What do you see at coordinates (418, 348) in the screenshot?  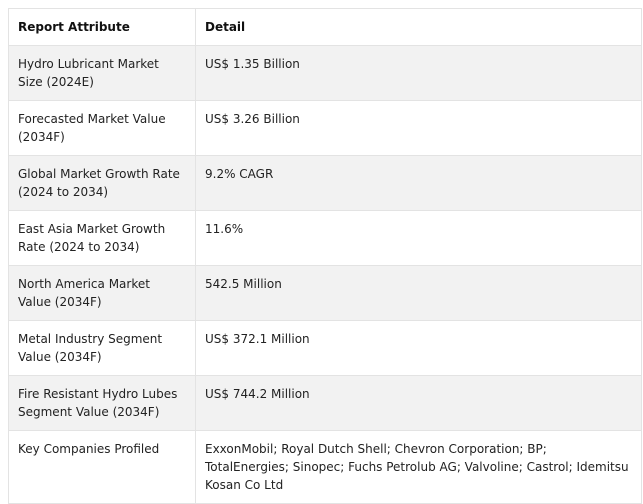 I see `detail-cell: US$ 372.1 Million` at bounding box center [418, 348].